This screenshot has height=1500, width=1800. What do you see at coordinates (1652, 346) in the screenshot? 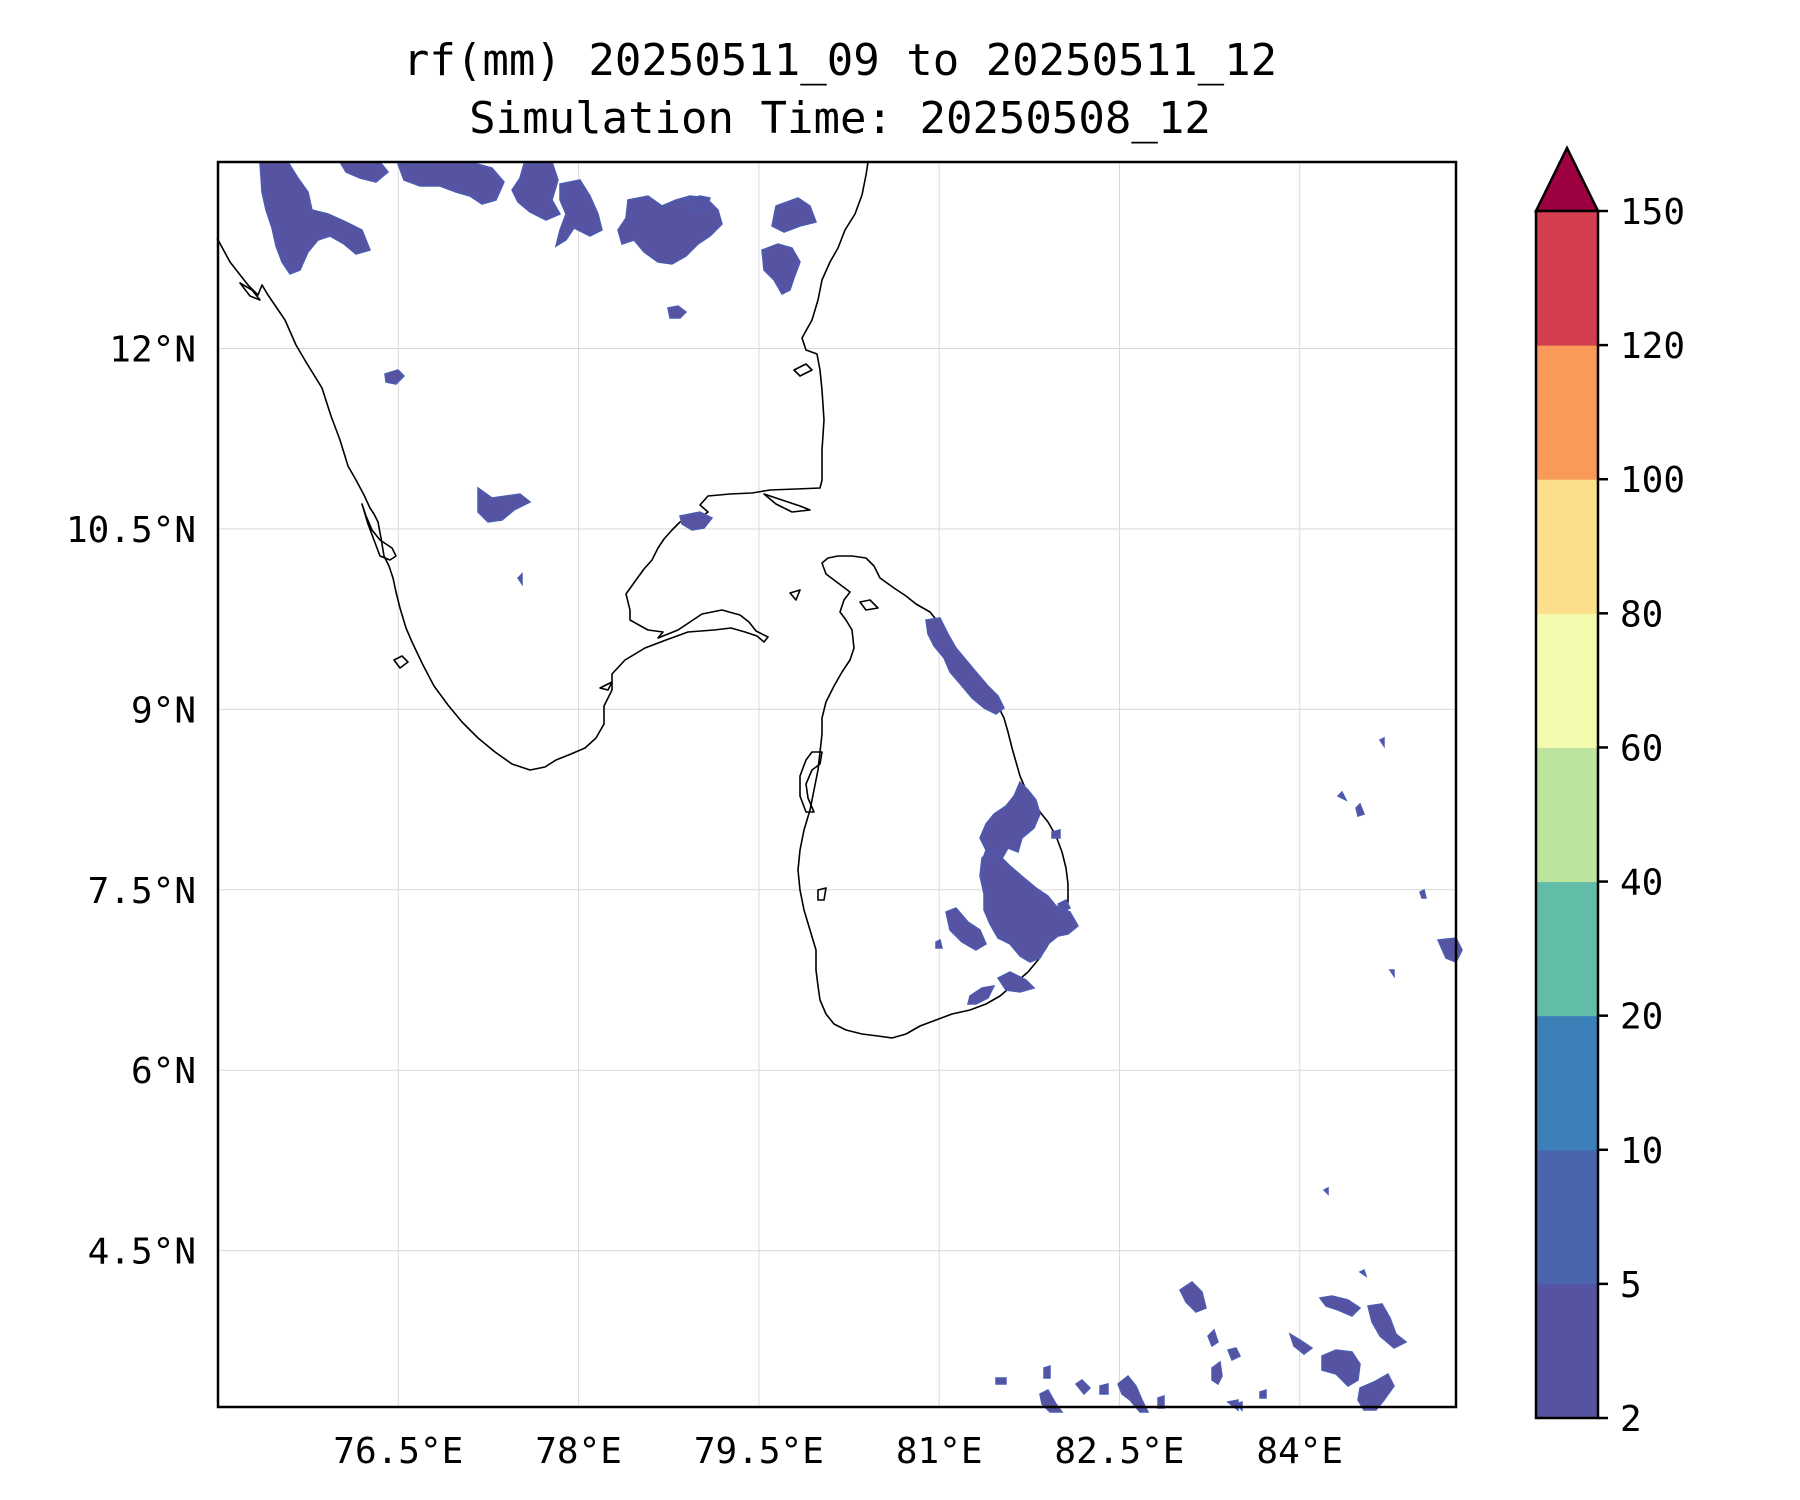
I see `colorbar-tick-label: 120` at bounding box center [1652, 346].